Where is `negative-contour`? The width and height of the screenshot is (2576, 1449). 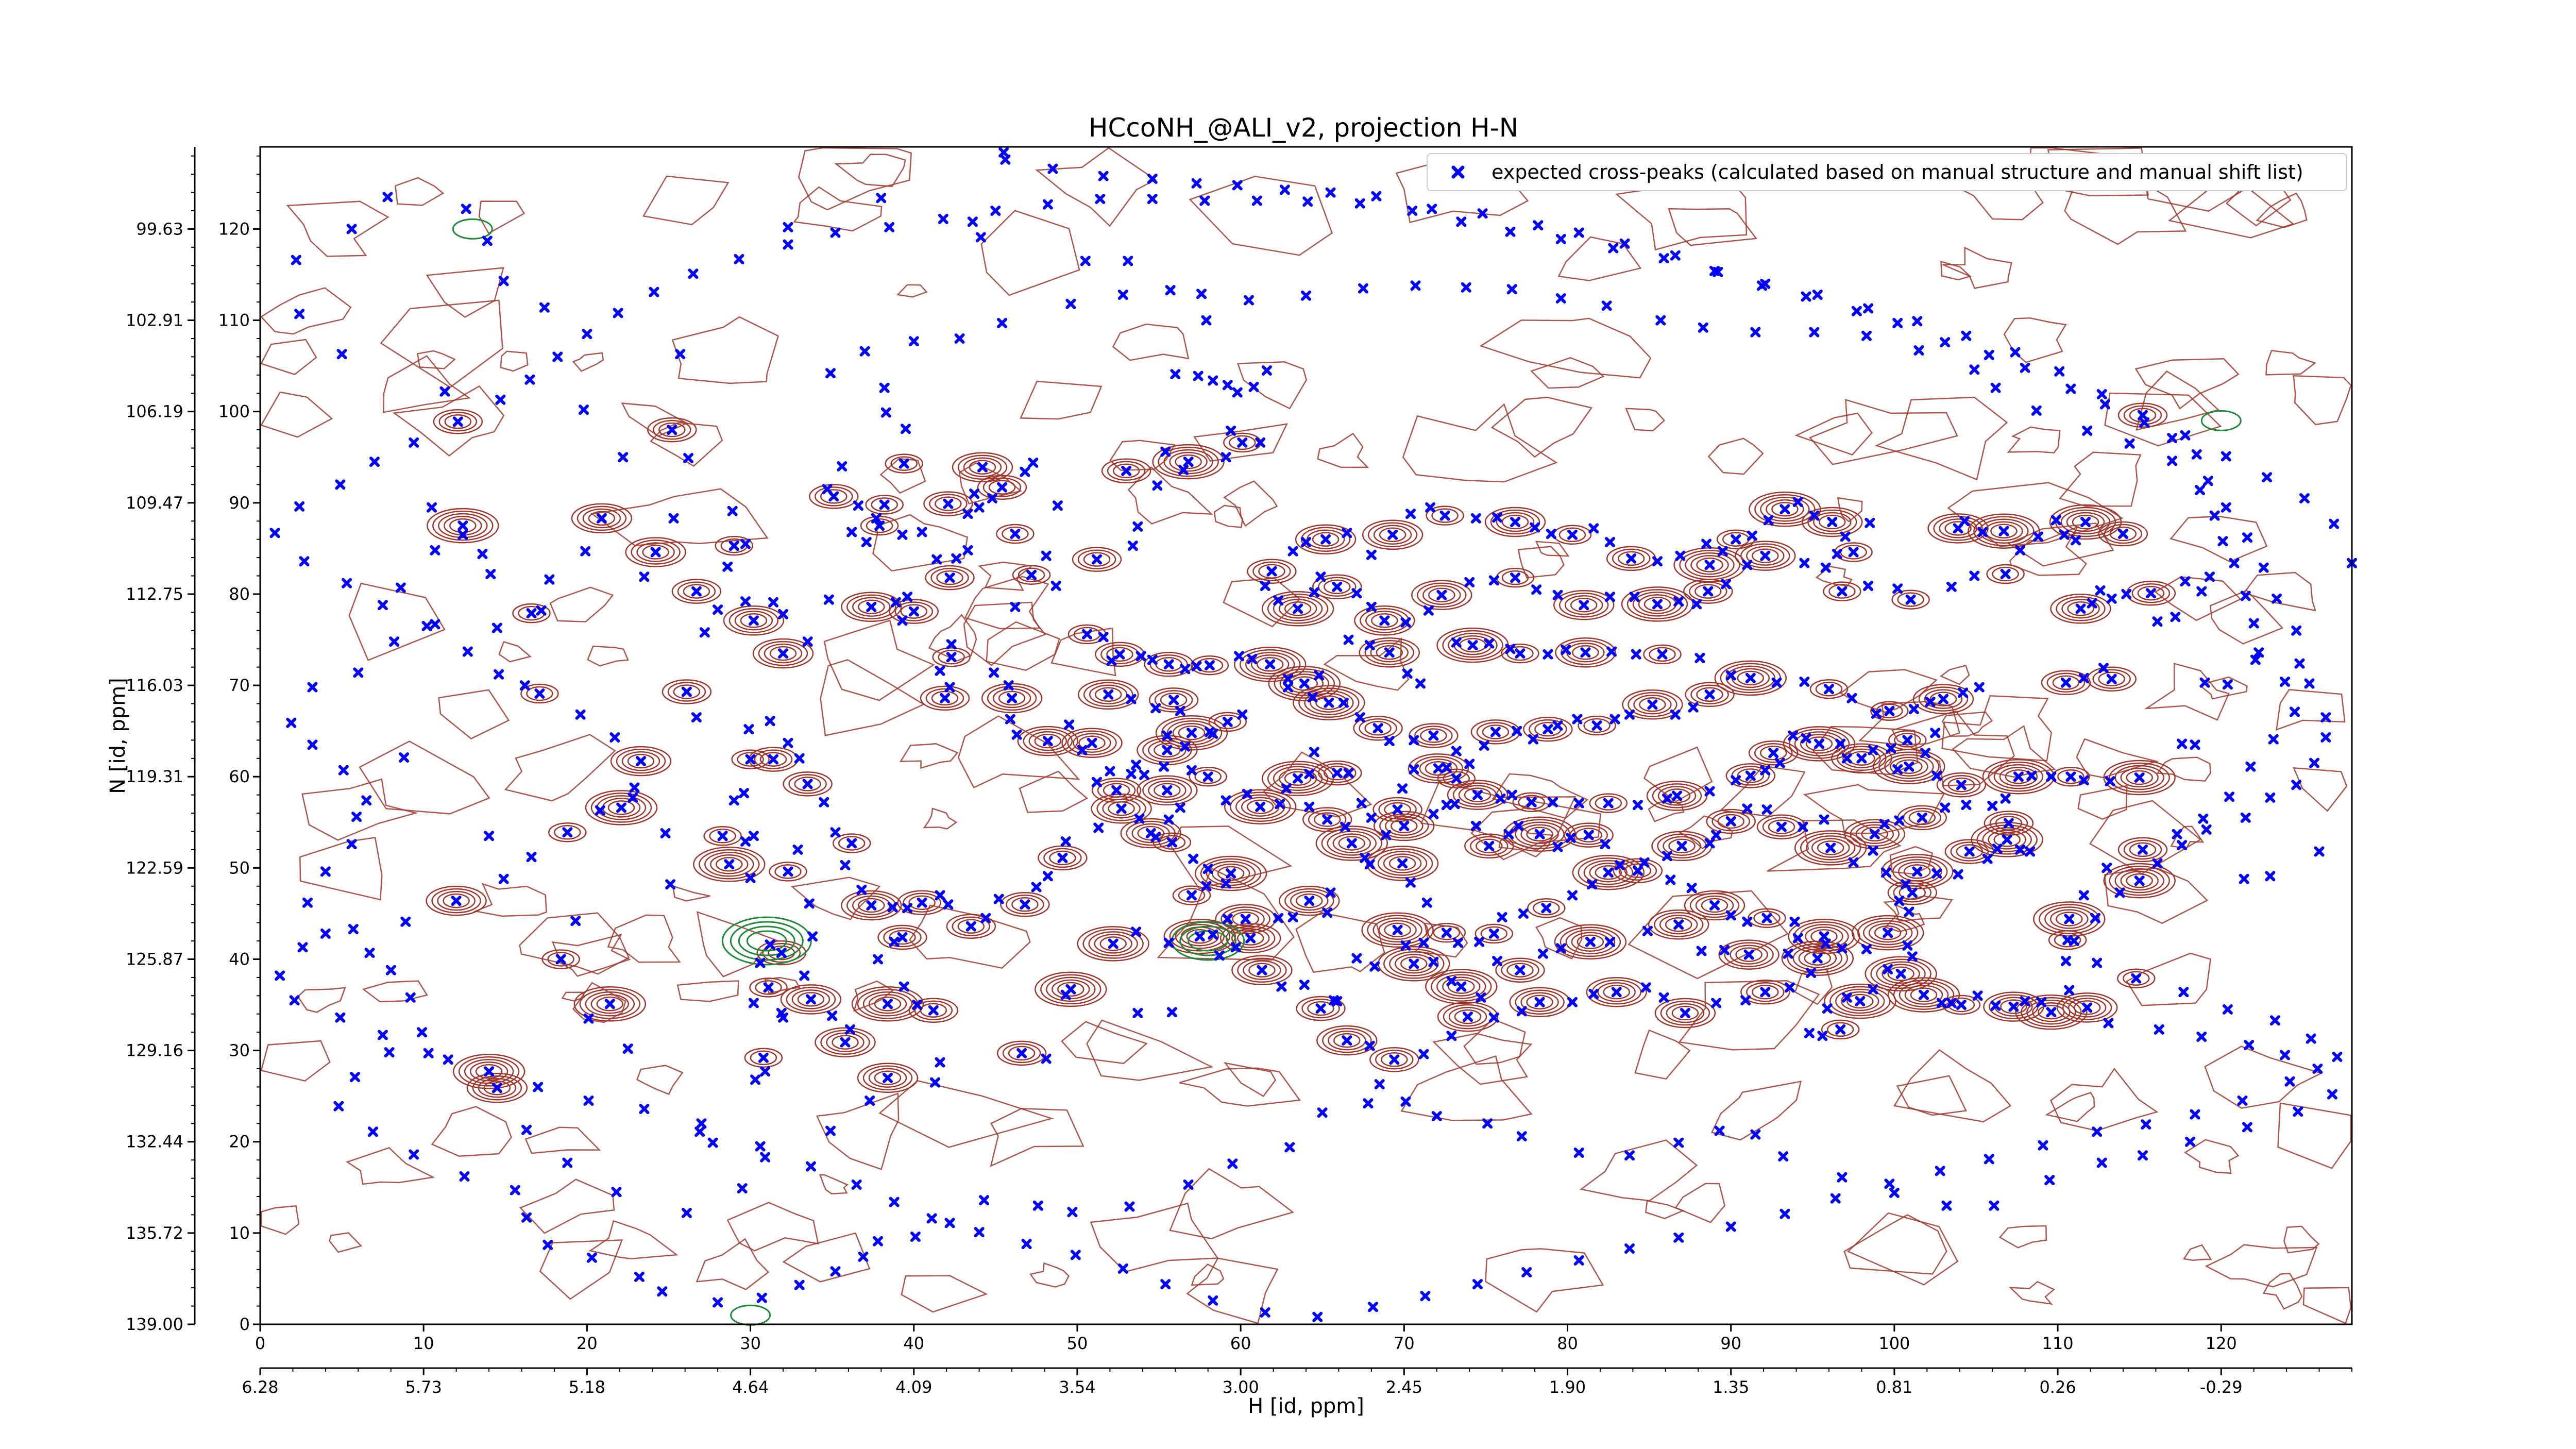
negative-contour is located at coordinates (766, 941).